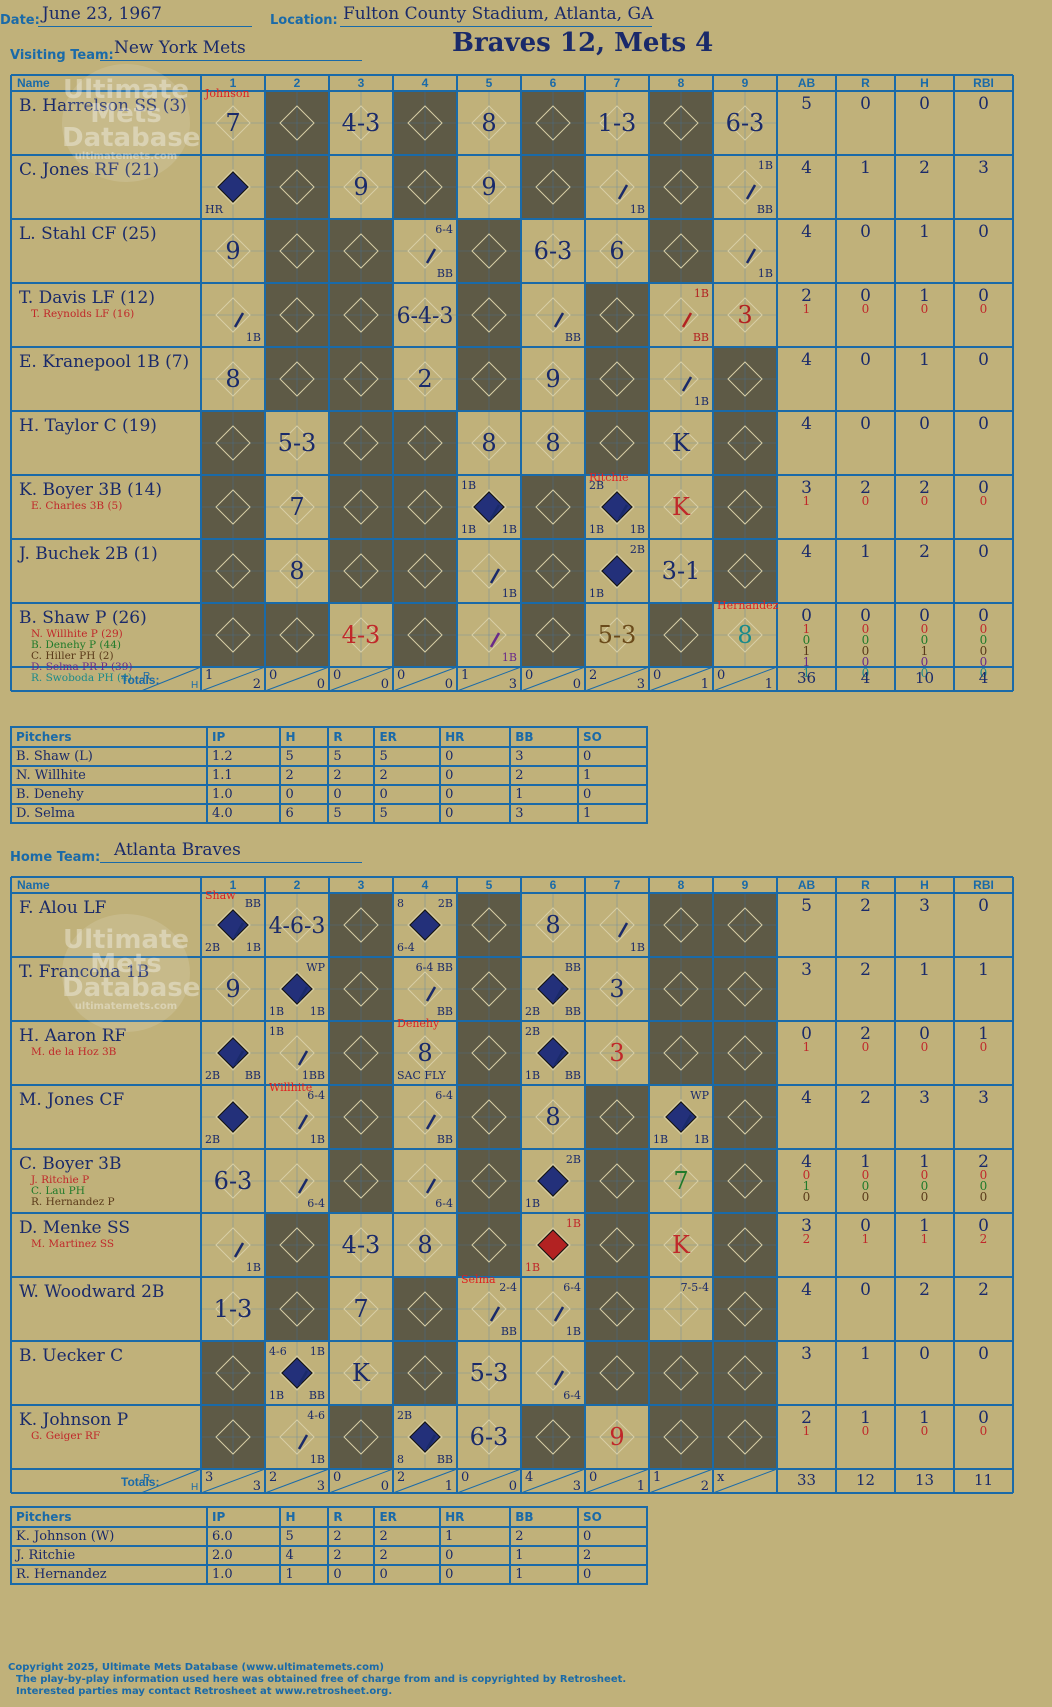  I want to click on play-7-7: 1B 2B 1B Ritchie, so click(617, 503).